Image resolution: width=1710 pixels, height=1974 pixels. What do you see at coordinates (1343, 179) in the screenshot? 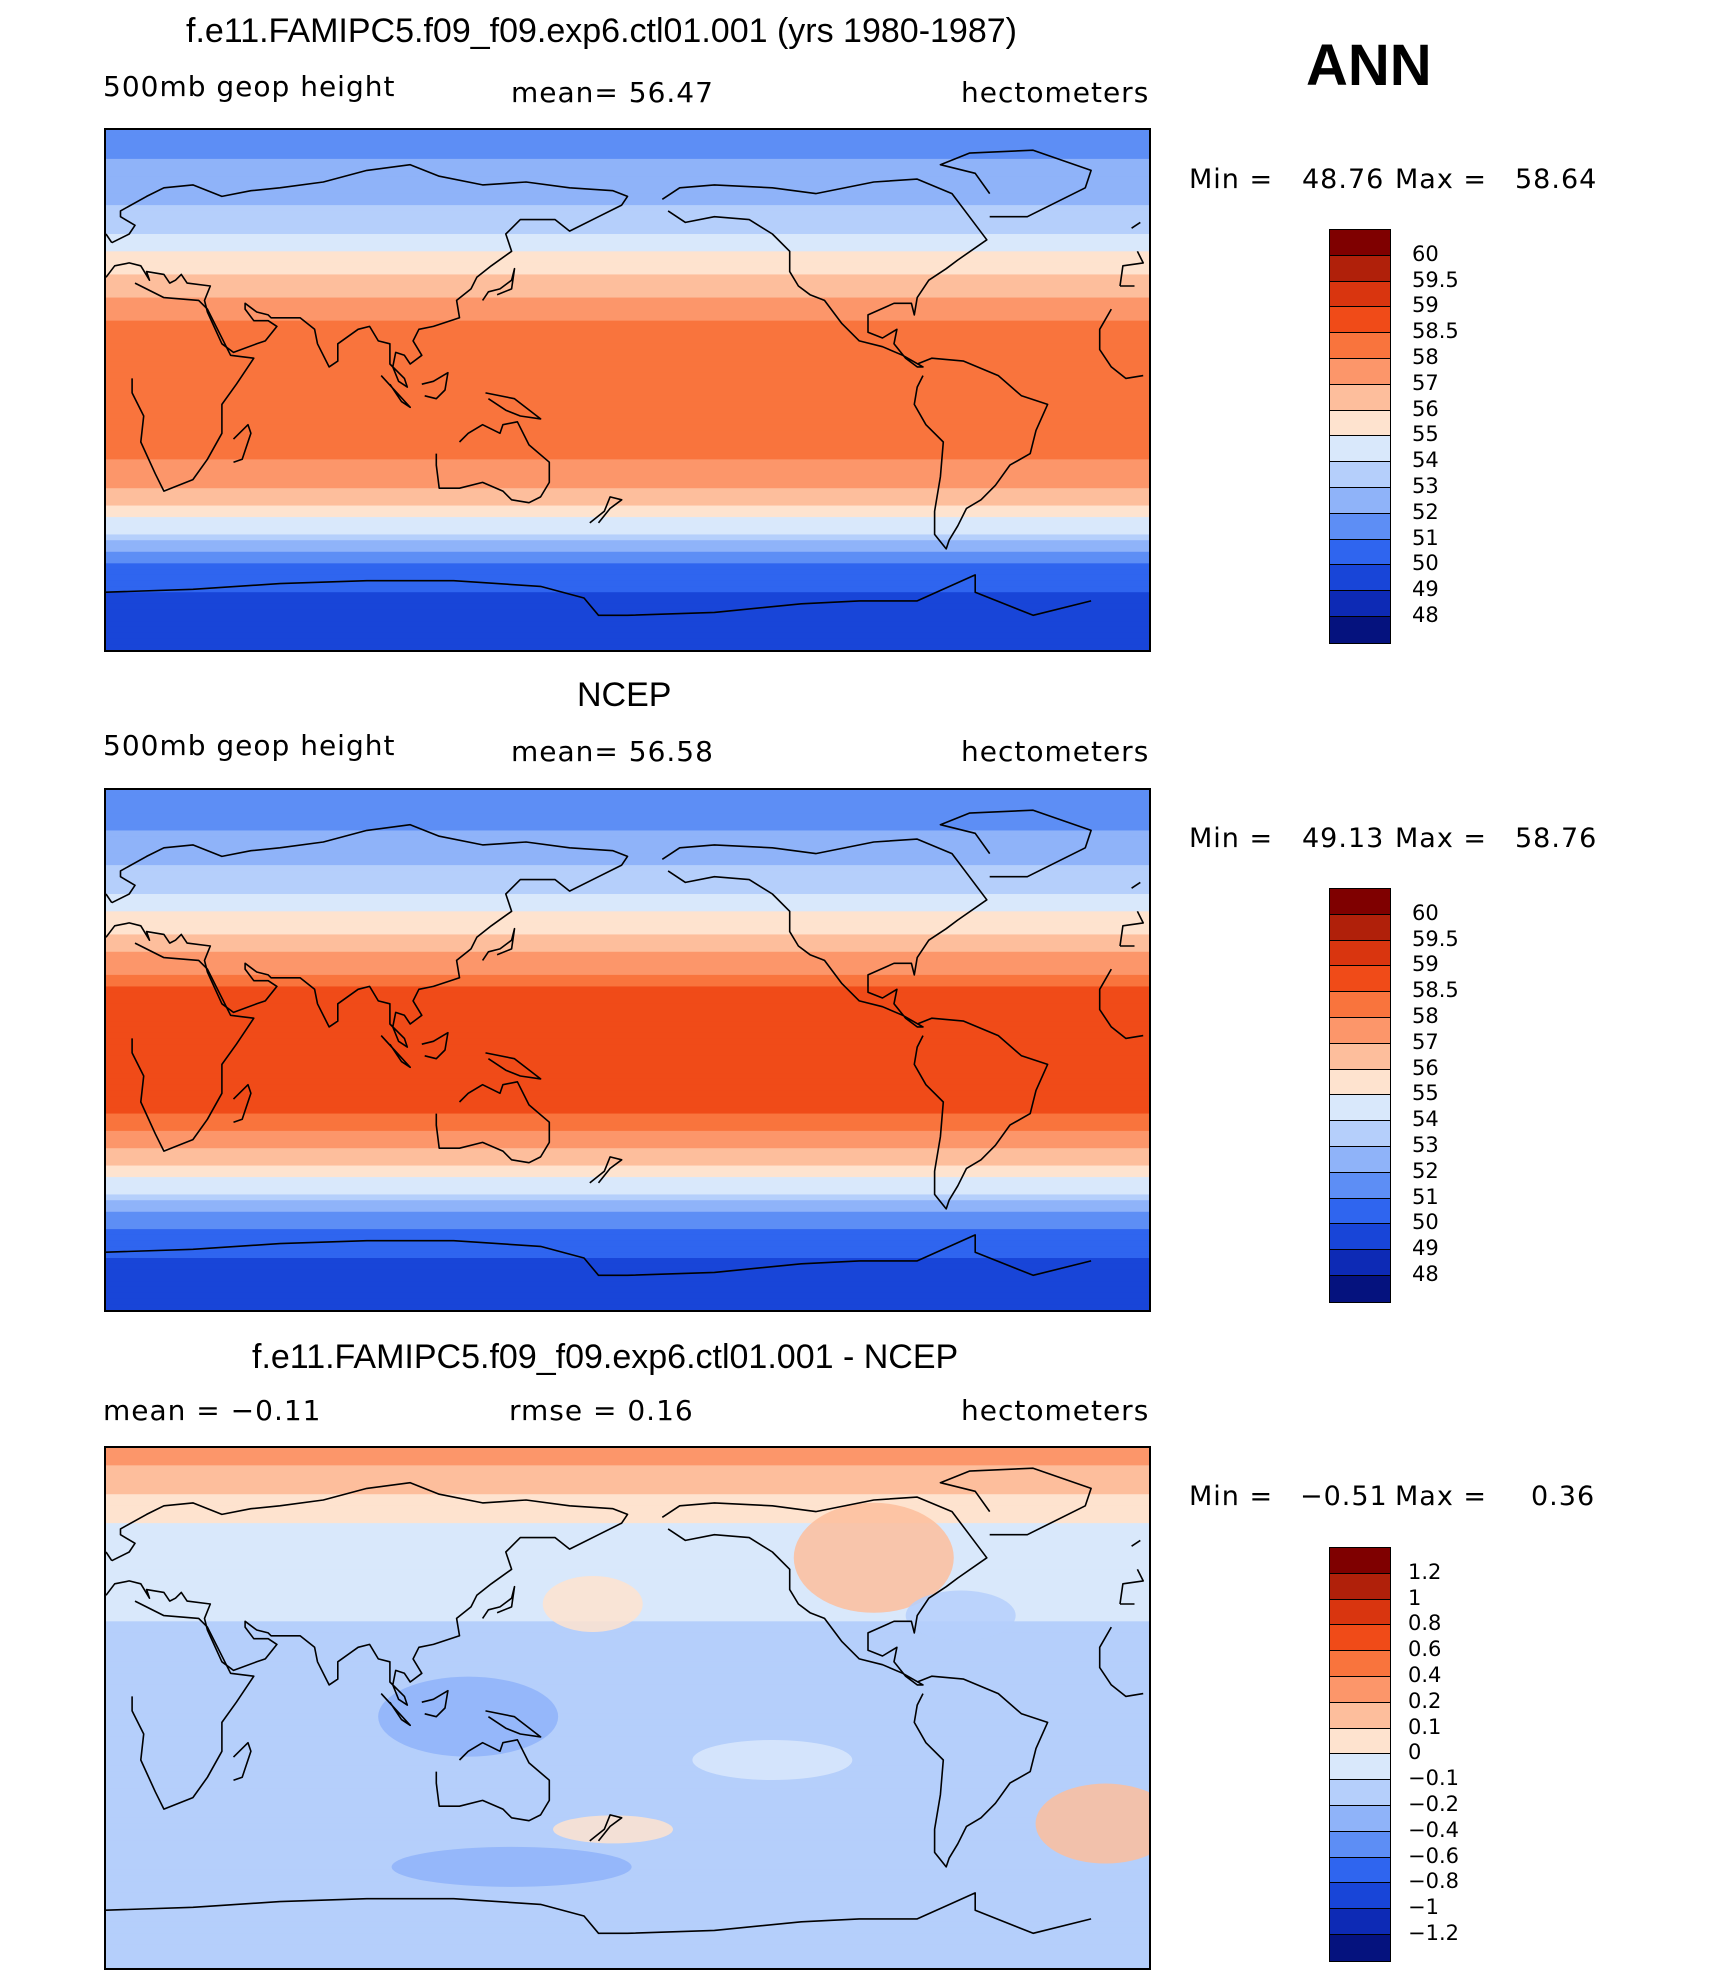
I see `panel1-min-value: 48.76` at bounding box center [1343, 179].